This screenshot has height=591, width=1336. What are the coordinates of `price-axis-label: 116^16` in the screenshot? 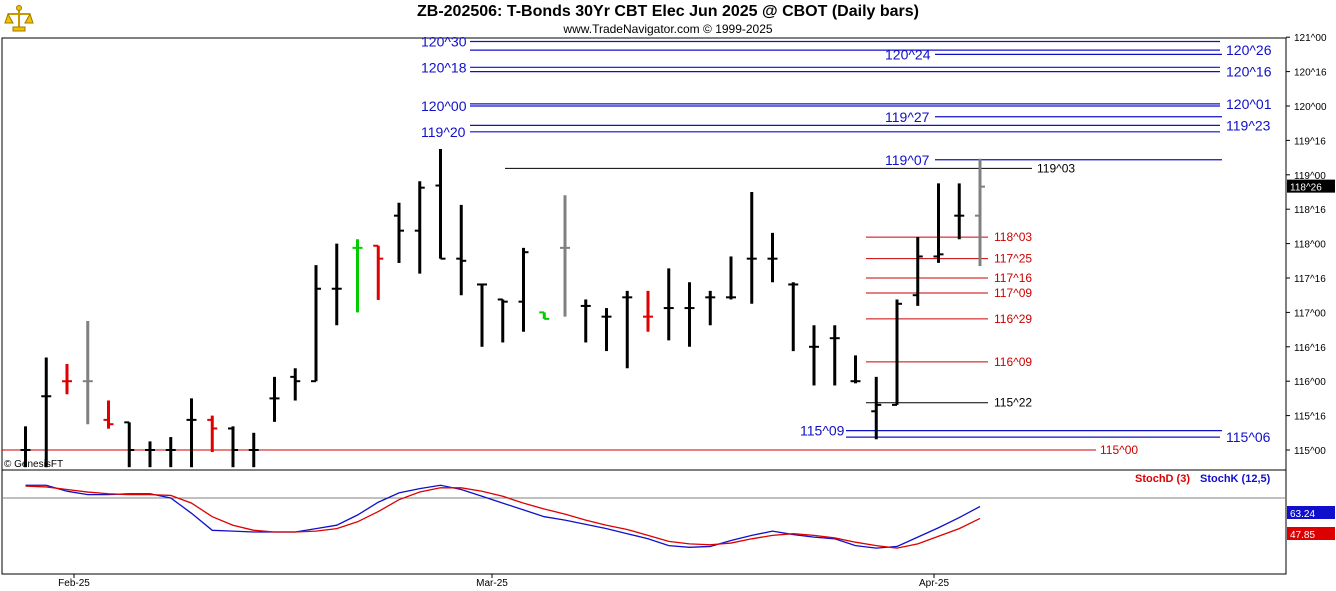 It's located at (1310, 348).